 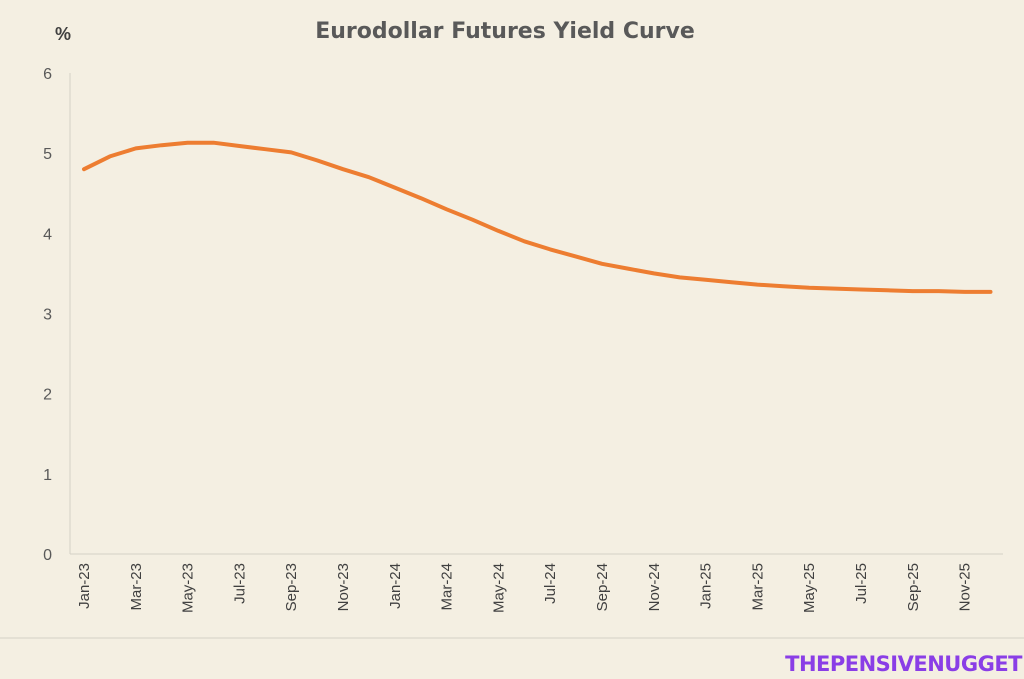 What do you see at coordinates (965, 587) in the screenshot?
I see `x-tick-label: Nov-25` at bounding box center [965, 587].